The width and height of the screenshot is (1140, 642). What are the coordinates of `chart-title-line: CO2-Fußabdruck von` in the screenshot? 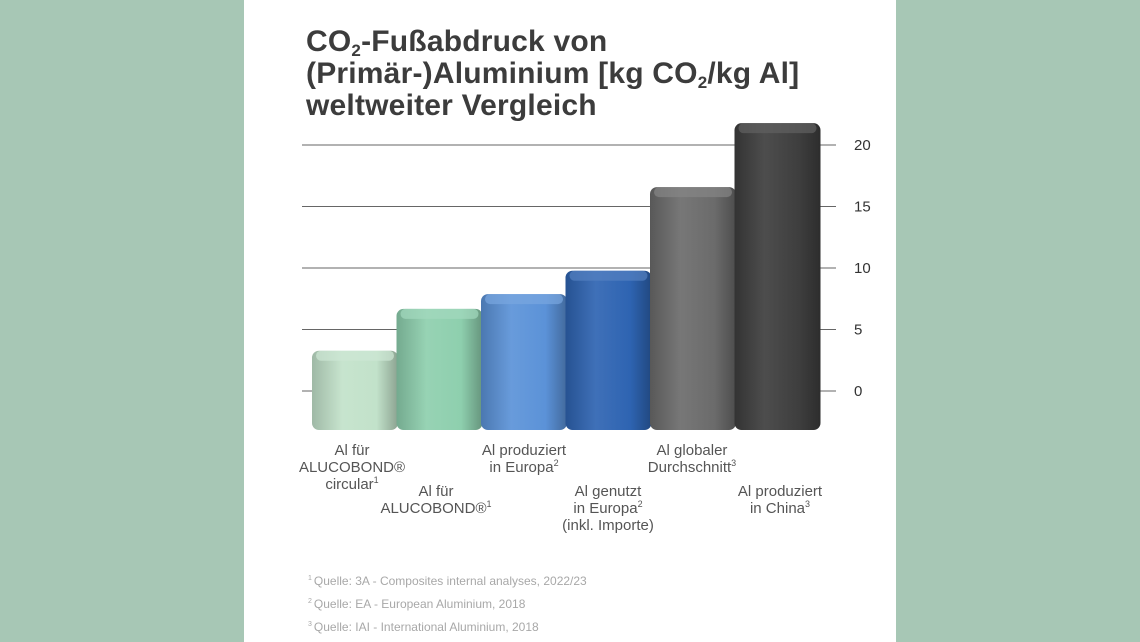 It's located at (457, 42).